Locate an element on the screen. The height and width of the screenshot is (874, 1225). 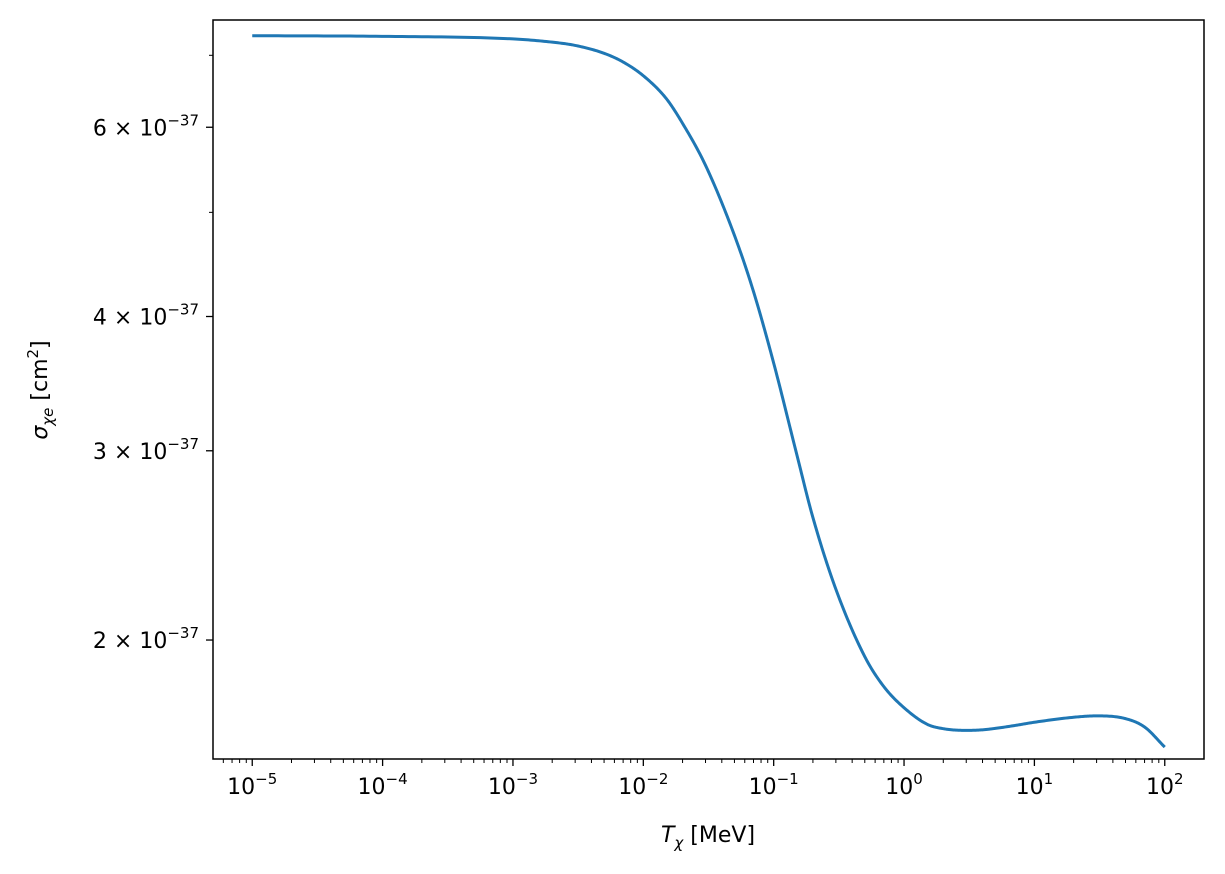
y-axis-label-subscript: χe is located at coordinates (48, 417).